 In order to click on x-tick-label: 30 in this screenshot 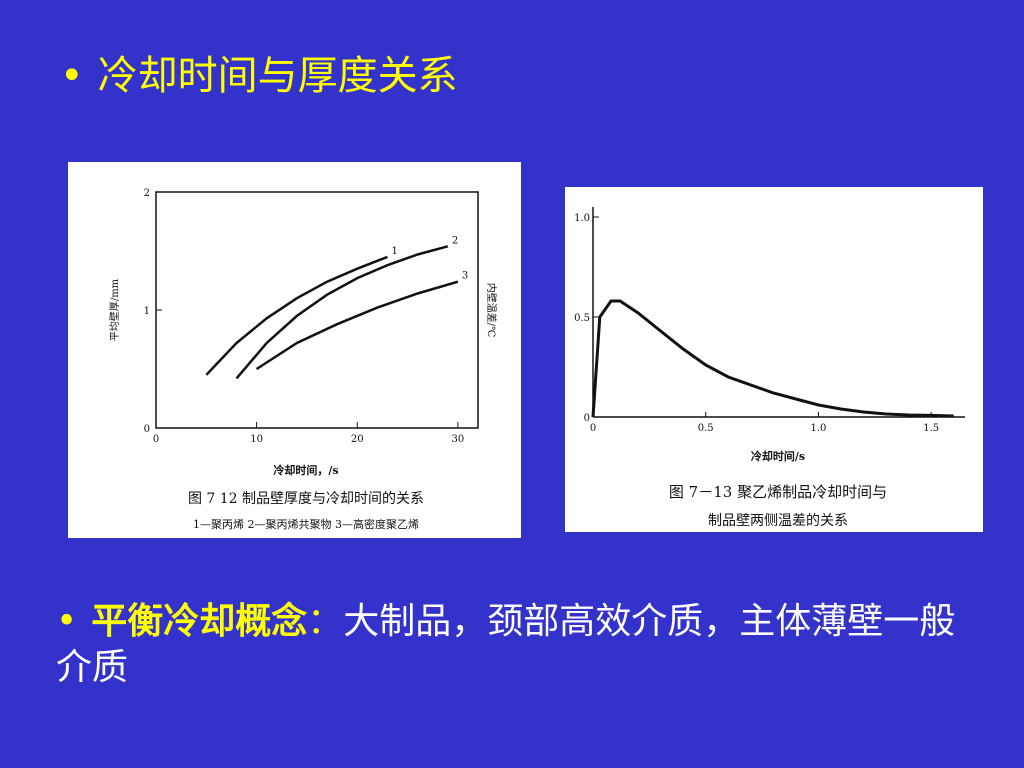, I will do `click(458, 439)`.